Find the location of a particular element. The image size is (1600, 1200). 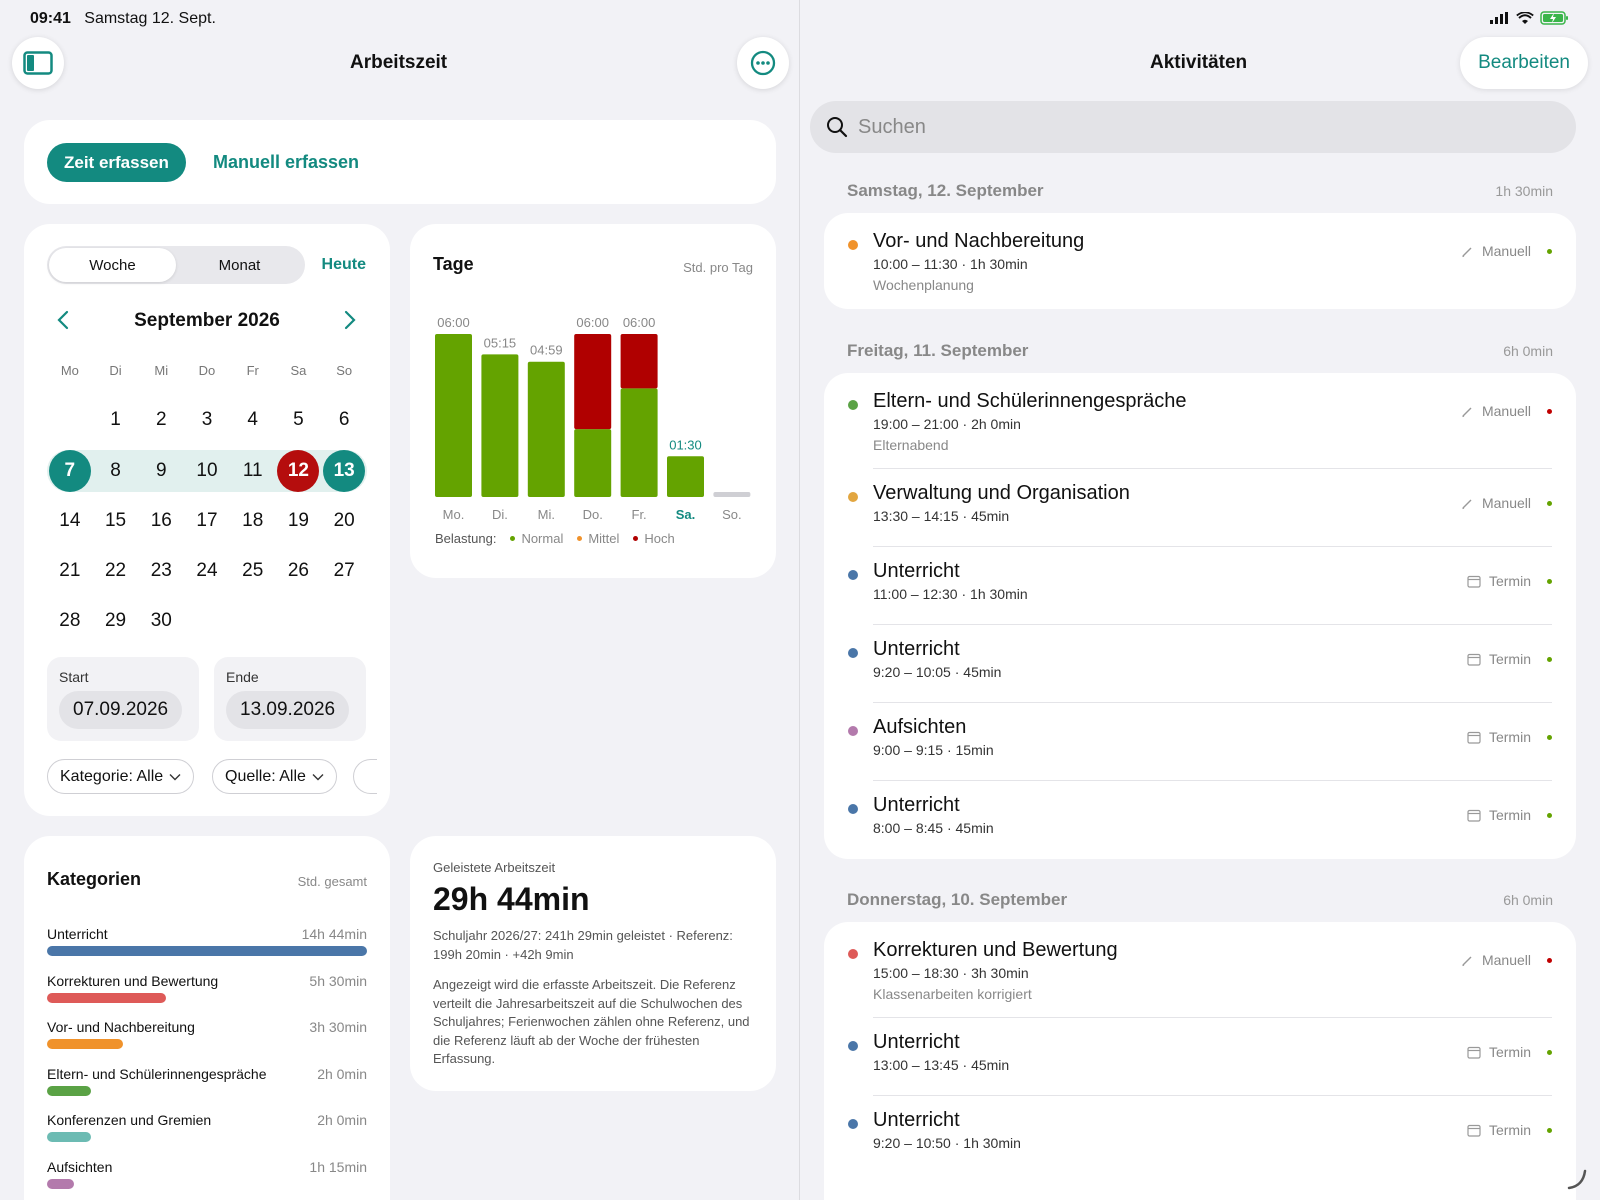

calendar-day: 1 is located at coordinates (115, 419).